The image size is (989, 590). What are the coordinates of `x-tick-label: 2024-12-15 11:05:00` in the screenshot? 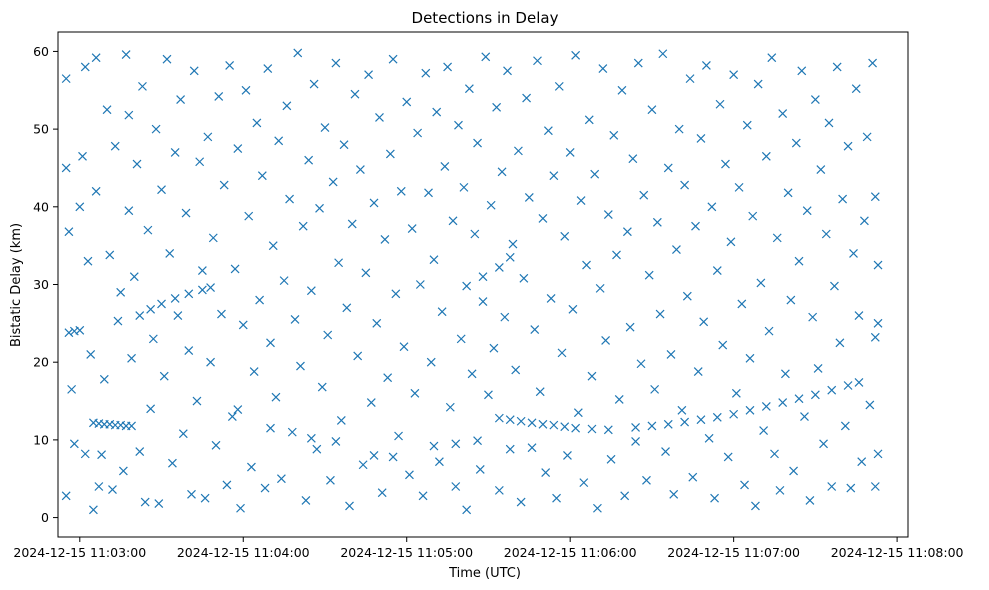 It's located at (406, 552).